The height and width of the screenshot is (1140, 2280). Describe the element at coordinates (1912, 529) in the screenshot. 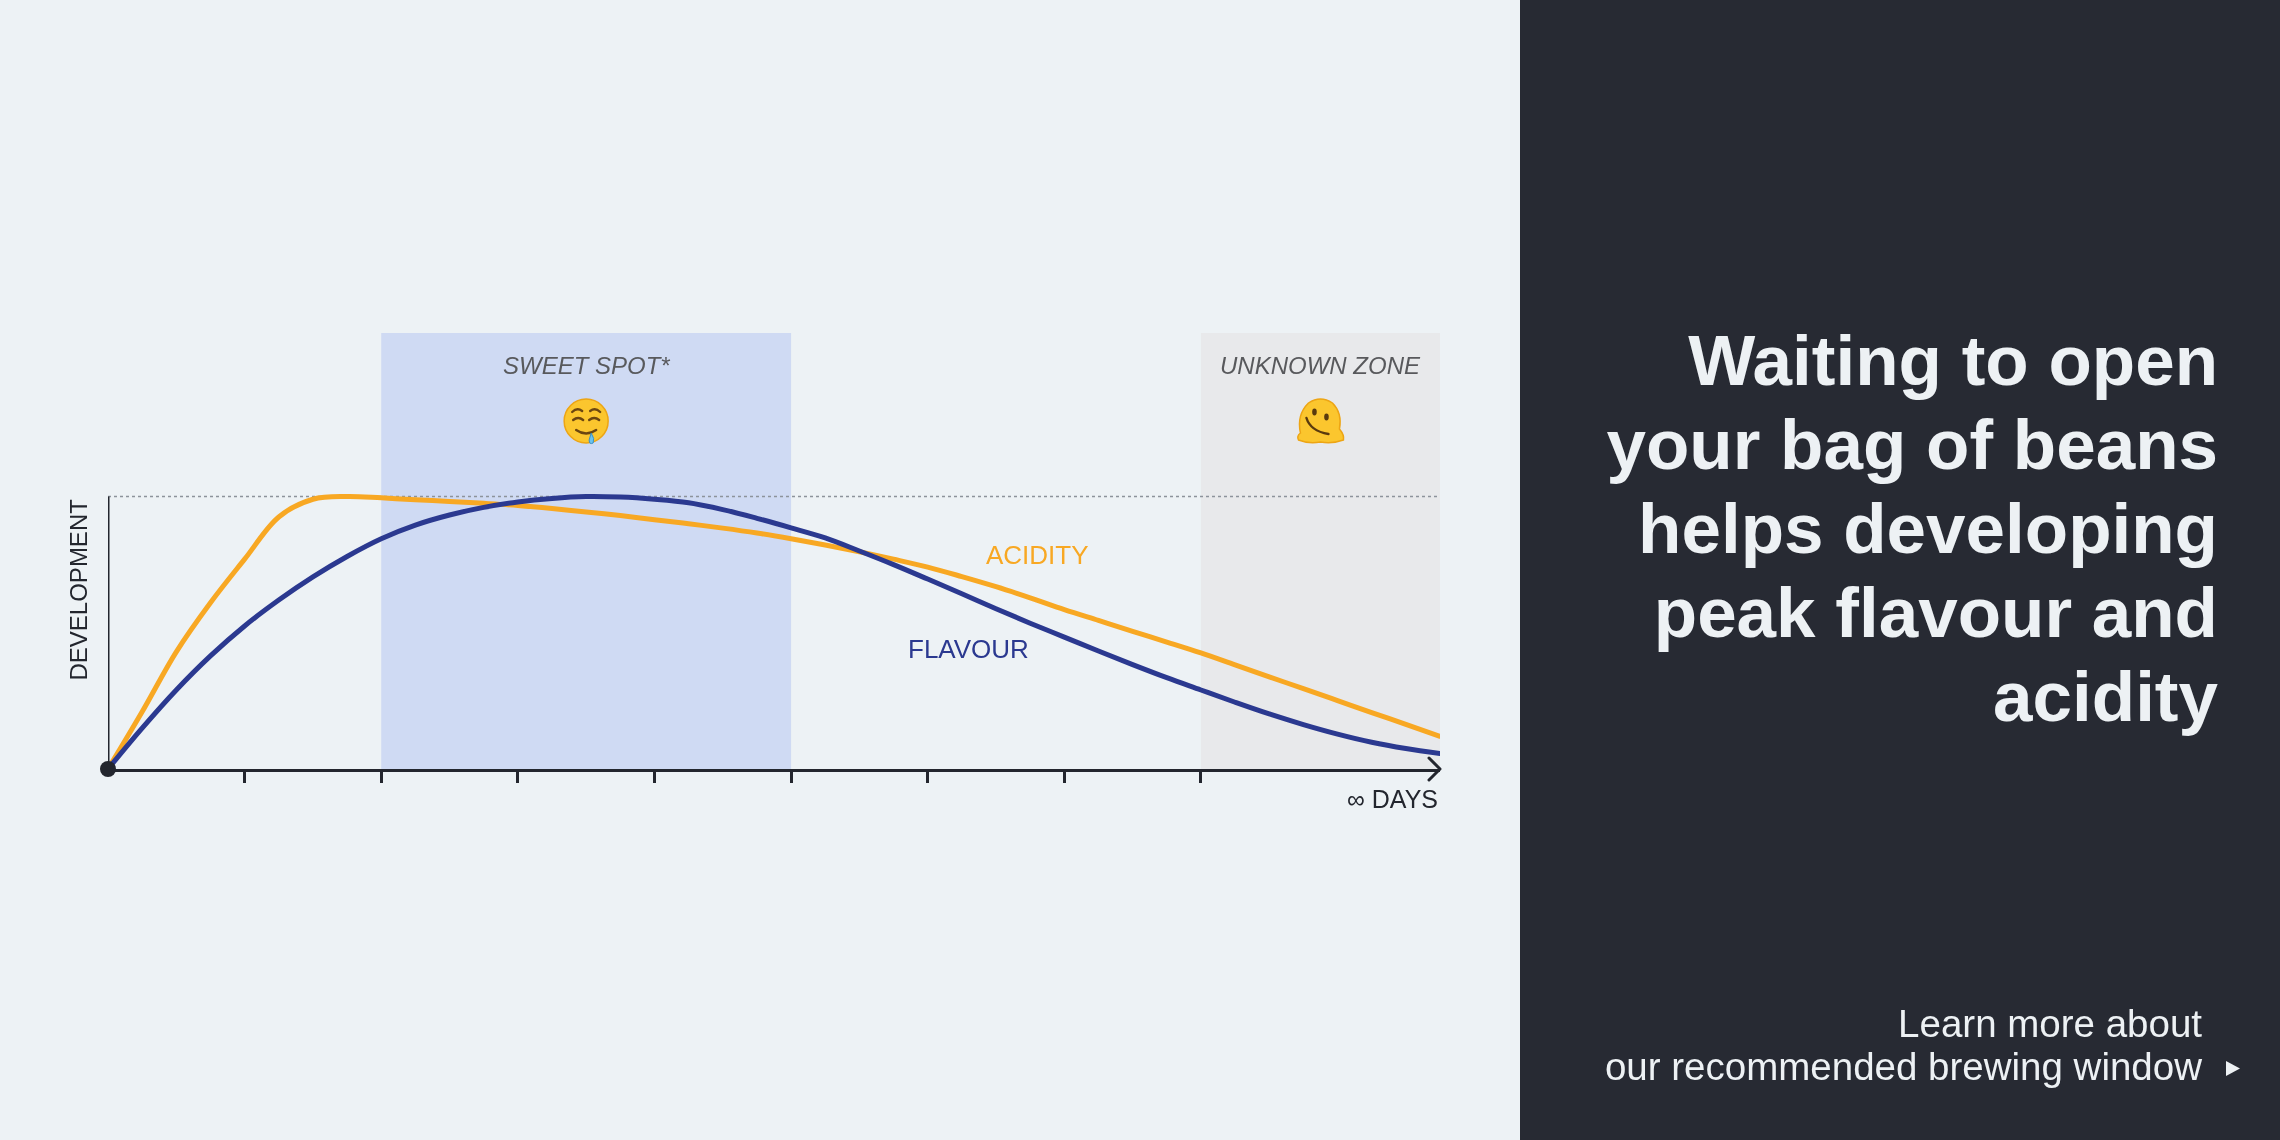

I see `text: Waiting to open your bag of beans helps developing peak flavour and acidity` at that location.